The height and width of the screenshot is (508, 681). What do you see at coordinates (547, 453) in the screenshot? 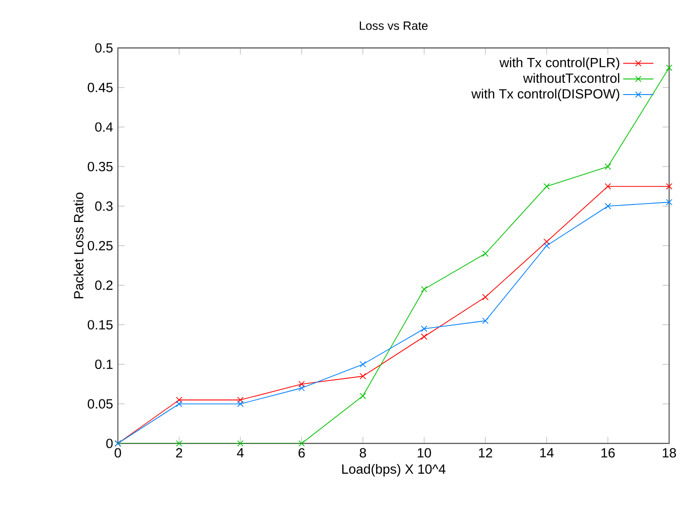
I see `x-tick-label: 14` at bounding box center [547, 453].